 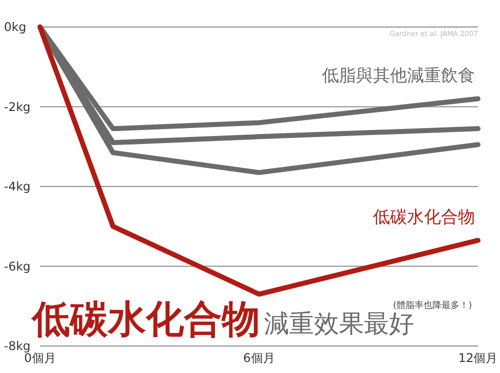 I want to click on y-tick-label: 0kg, so click(x=15, y=27).